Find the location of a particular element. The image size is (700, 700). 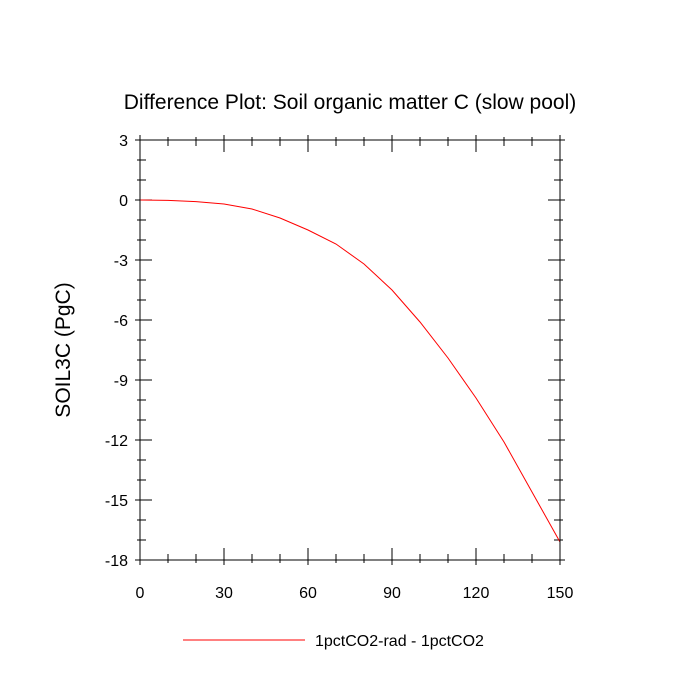

legend-label: 1pctCO2-rad - 1pctCO2 is located at coordinates (399, 641).